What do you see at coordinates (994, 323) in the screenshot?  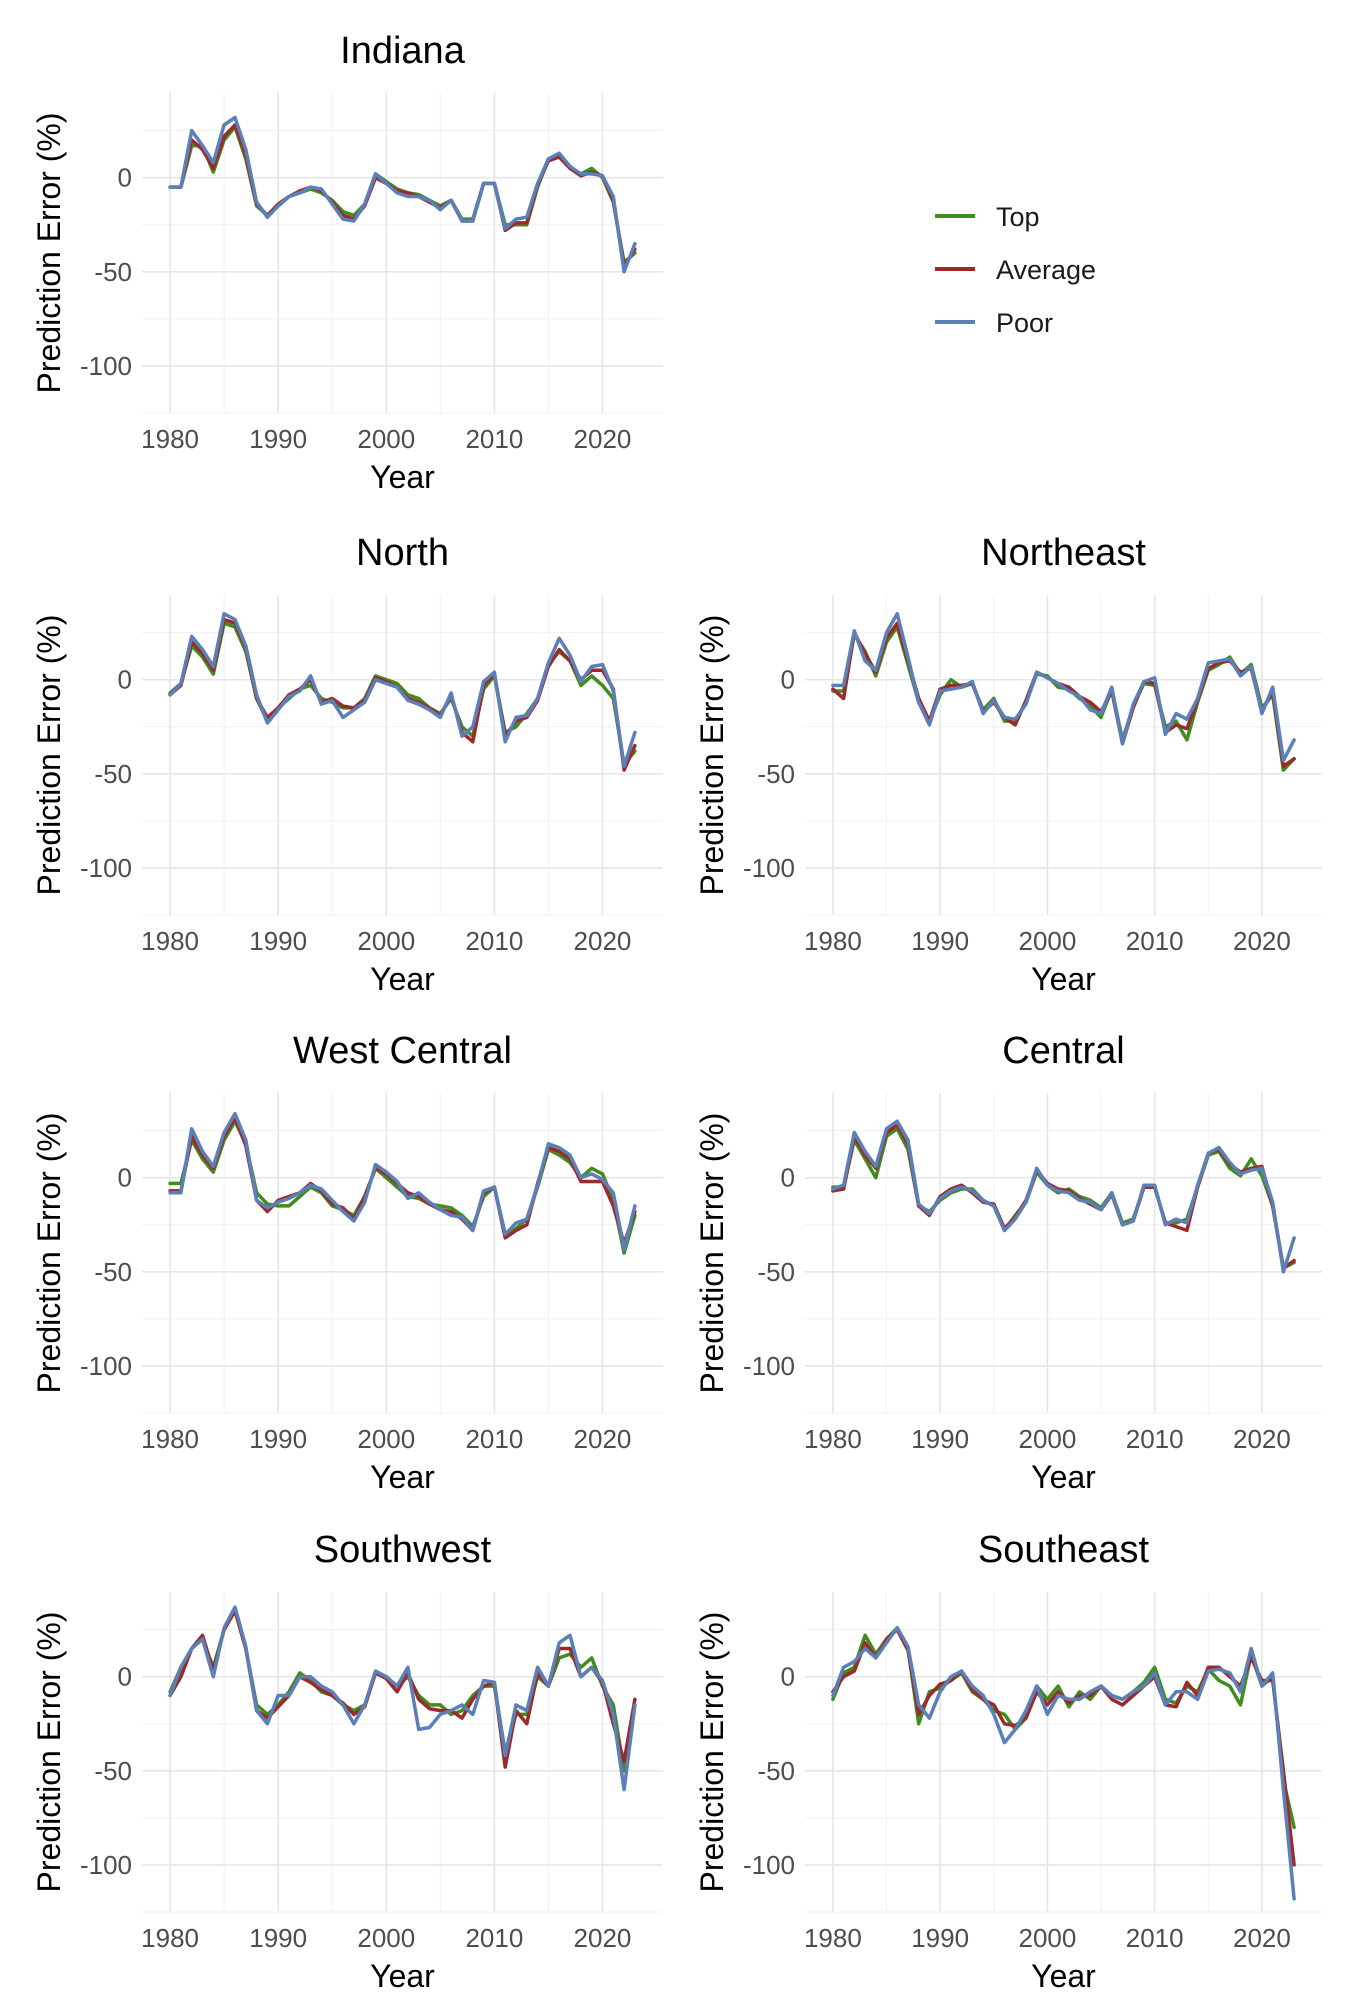 I see `legend-item-poor: Poor` at bounding box center [994, 323].